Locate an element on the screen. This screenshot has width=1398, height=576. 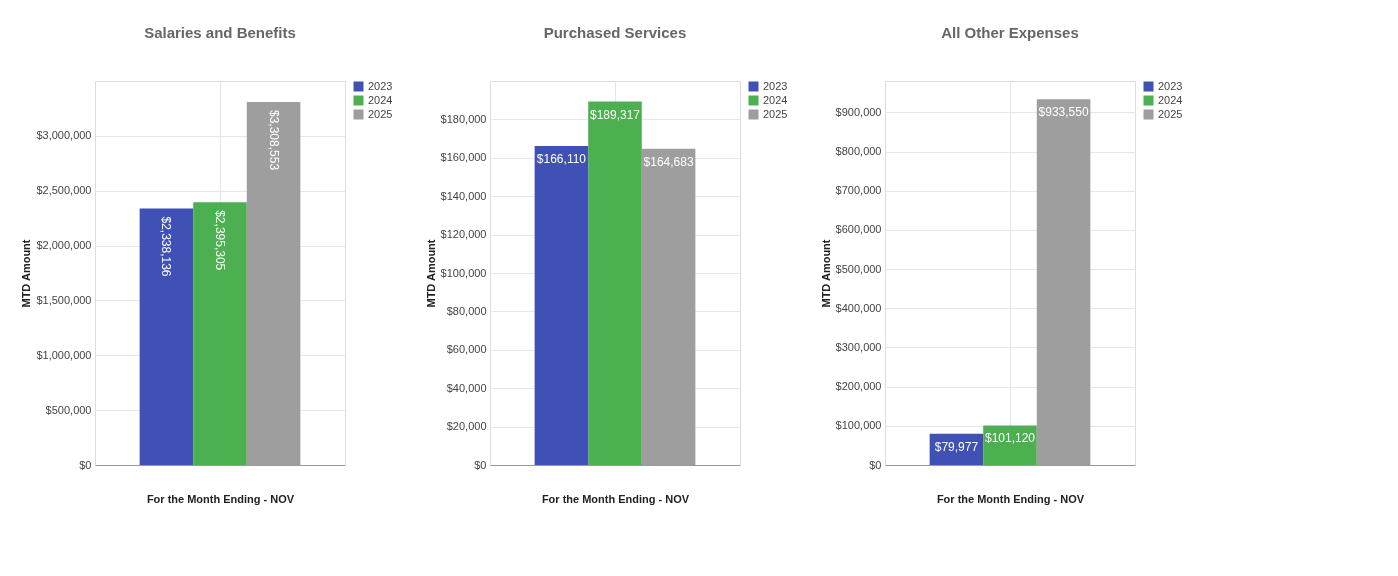
data-label: $3,308,553 is located at coordinates (273, 140).